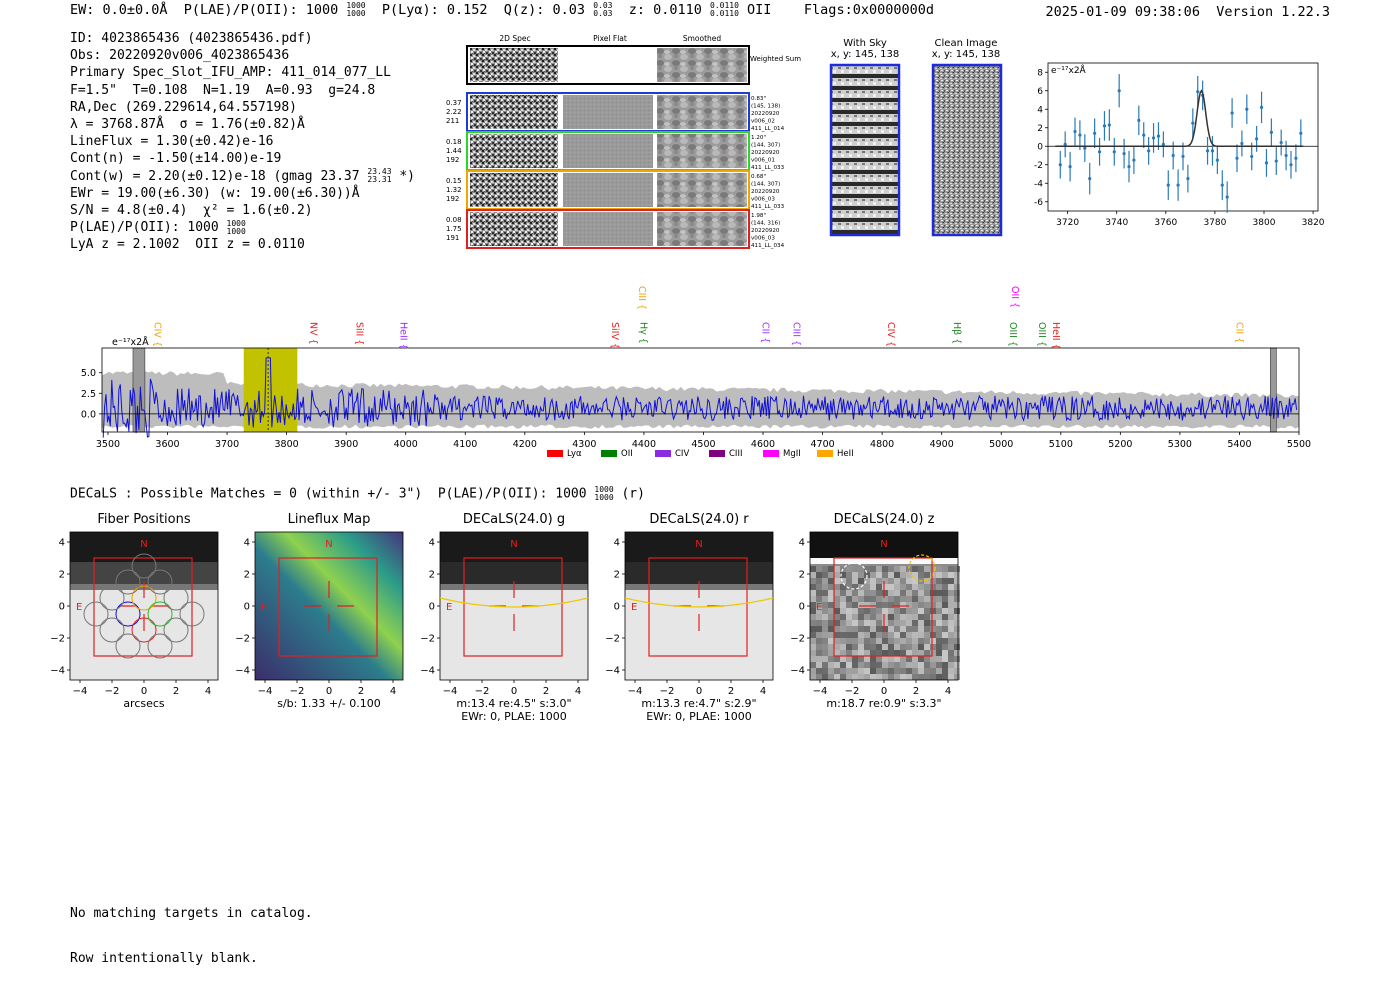 Image resolution: width=1400 pixels, height=981 pixels. What do you see at coordinates (514, 190) in the screenshot?
I see `cutout-2dspec` at bounding box center [514, 190].